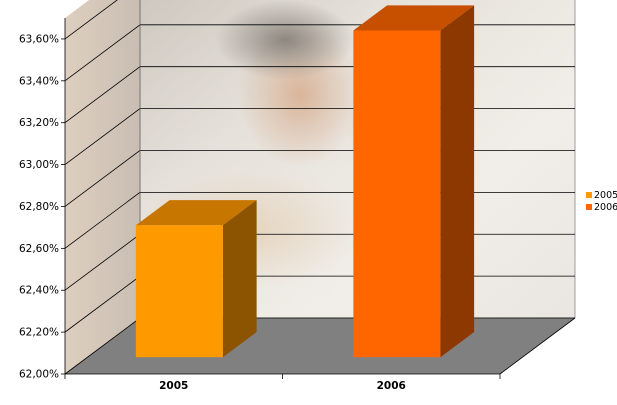 The height and width of the screenshot is (405, 617). What do you see at coordinates (39, 123) in the screenshot?
I see `y-tick-label: 63,20%` at bounding box center [39, 123].